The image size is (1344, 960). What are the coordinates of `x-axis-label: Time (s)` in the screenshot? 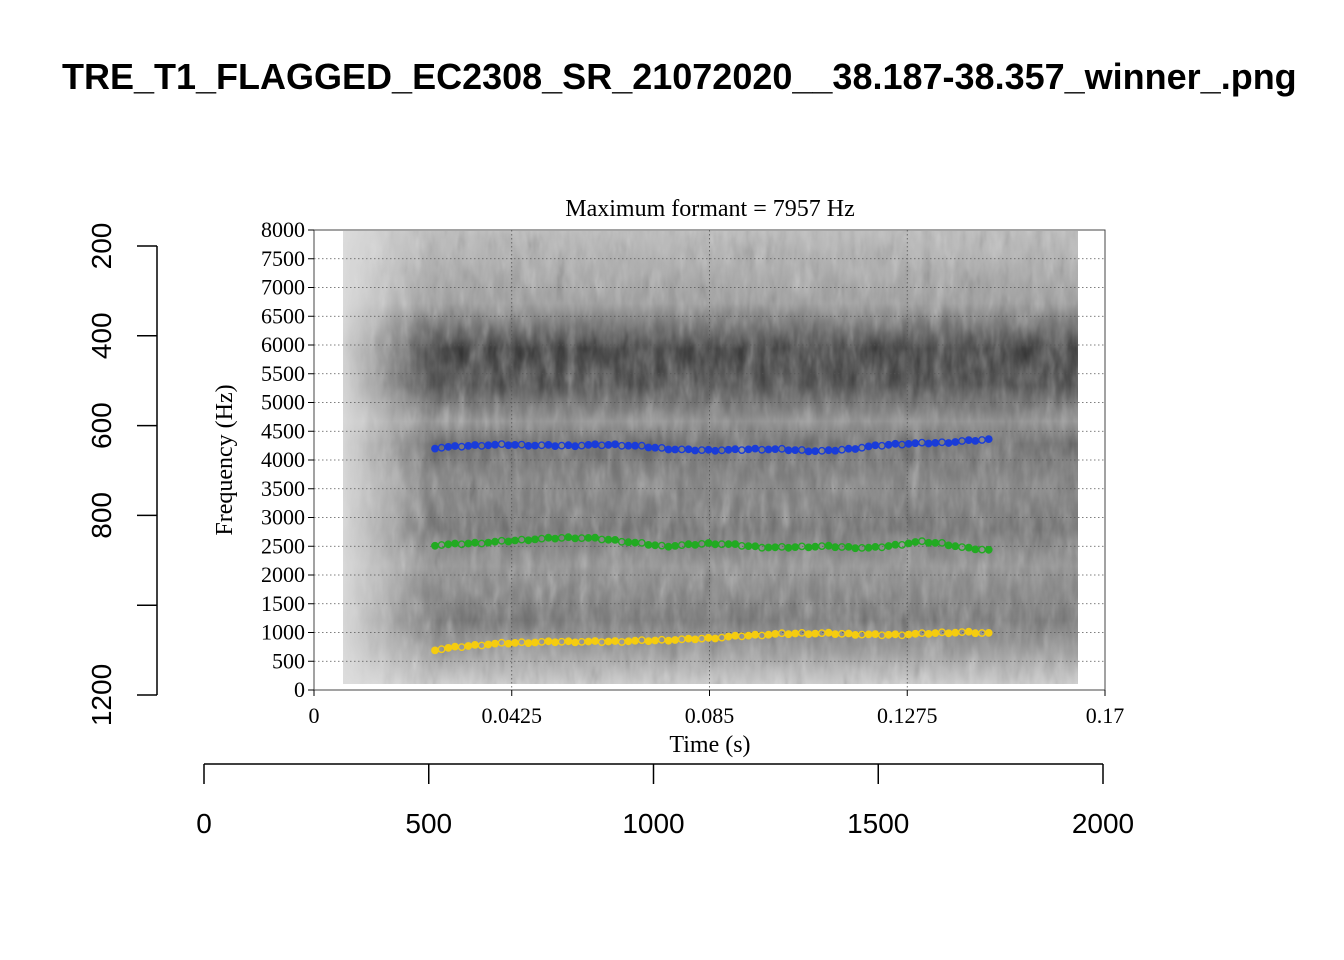 It's located at (709, 745).